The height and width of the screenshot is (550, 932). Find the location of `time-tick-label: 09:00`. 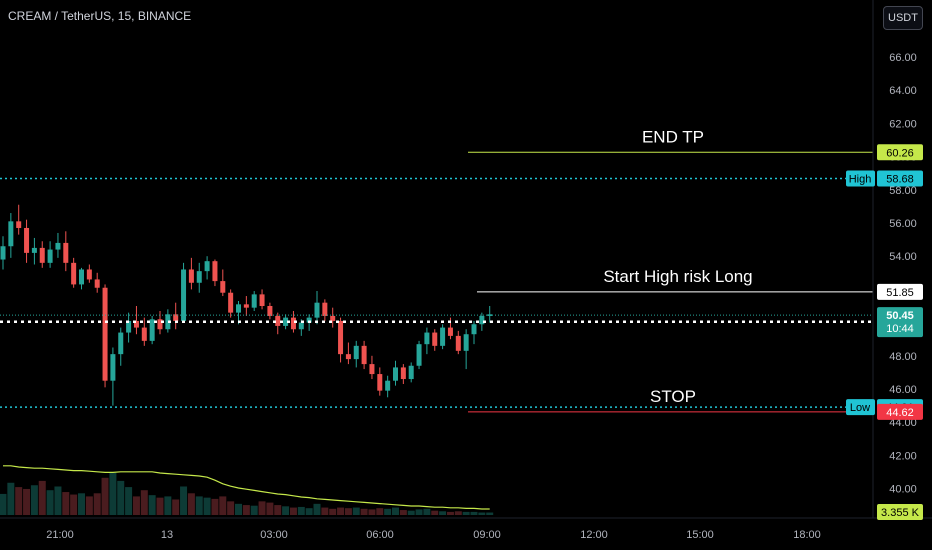

time-tick-label: 09:00 is located at coordinates (487, 535).